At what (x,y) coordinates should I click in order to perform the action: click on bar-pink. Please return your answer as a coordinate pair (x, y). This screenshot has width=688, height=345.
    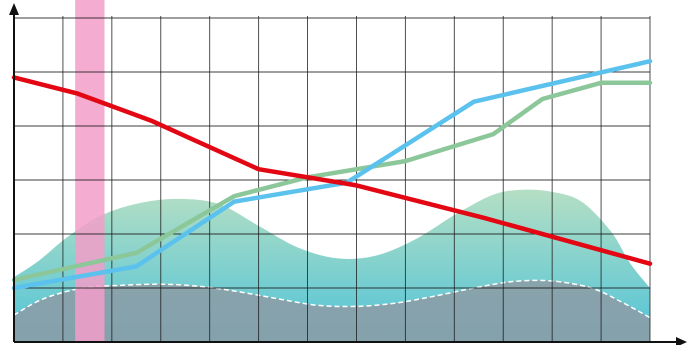
    Looking at the image, I should click on (90, 171).